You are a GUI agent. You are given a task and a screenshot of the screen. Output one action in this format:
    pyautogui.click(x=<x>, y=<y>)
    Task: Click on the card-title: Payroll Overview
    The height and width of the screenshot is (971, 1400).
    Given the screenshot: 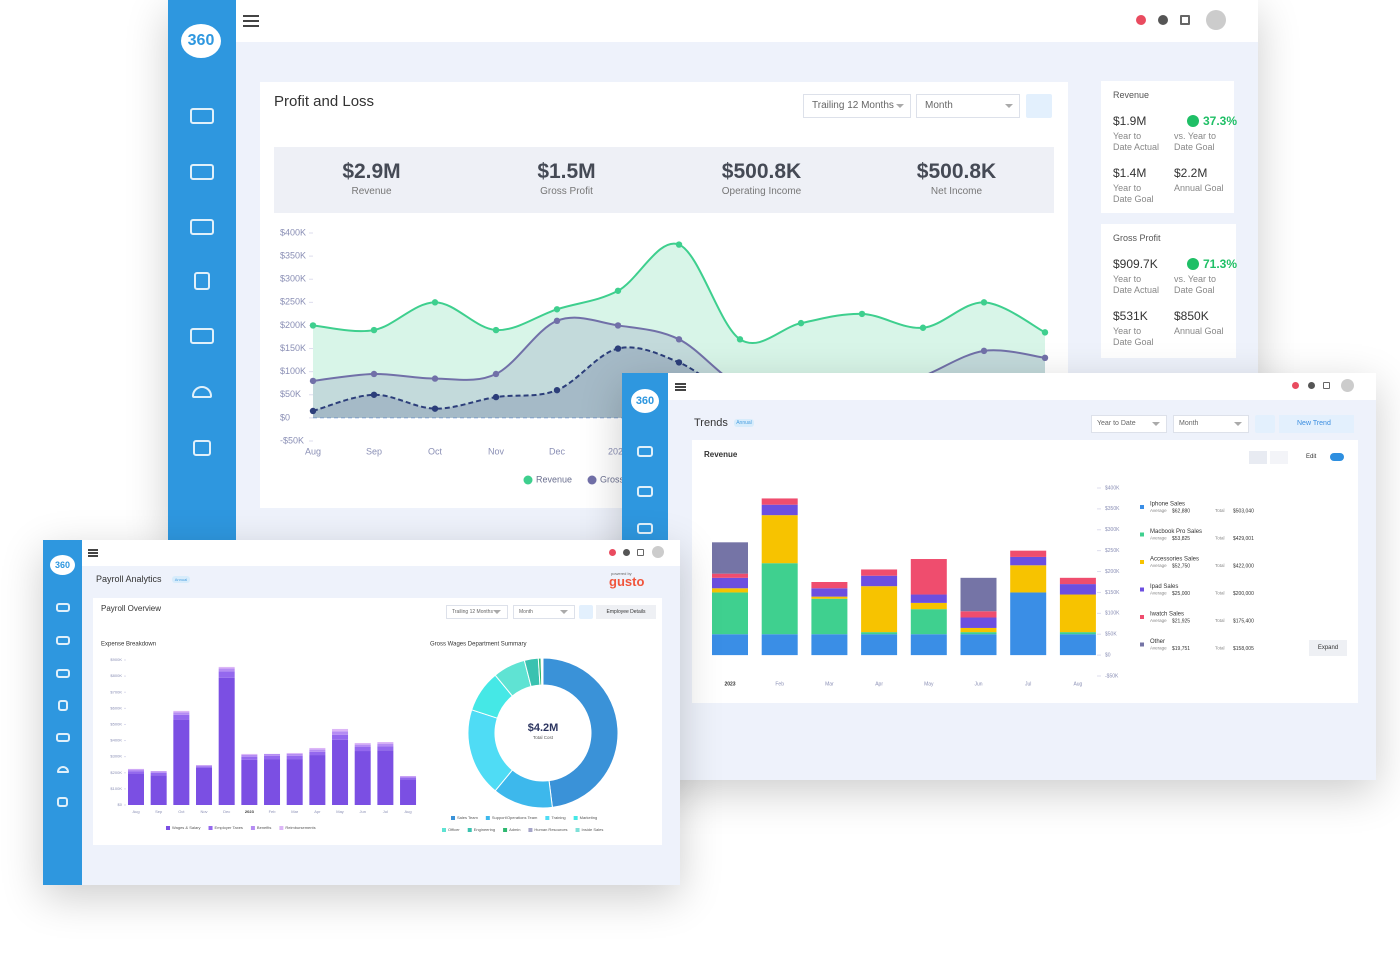 What is the action you would take?
    pyautogui.click(x=131, y=608)
    